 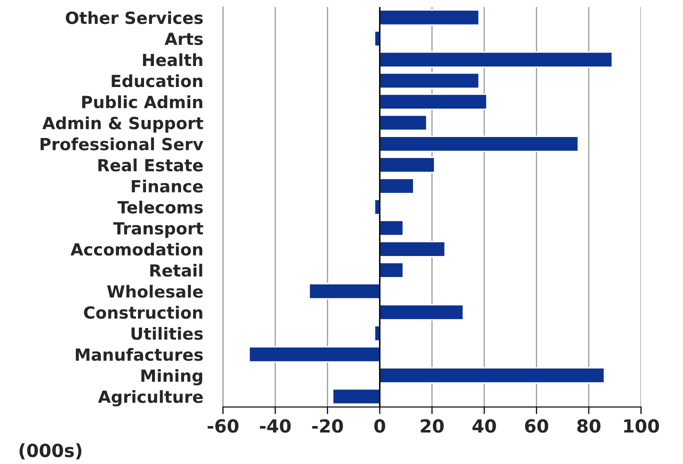 I want to click on y-tick-label: Public Admin, so click(x=142, y=101).